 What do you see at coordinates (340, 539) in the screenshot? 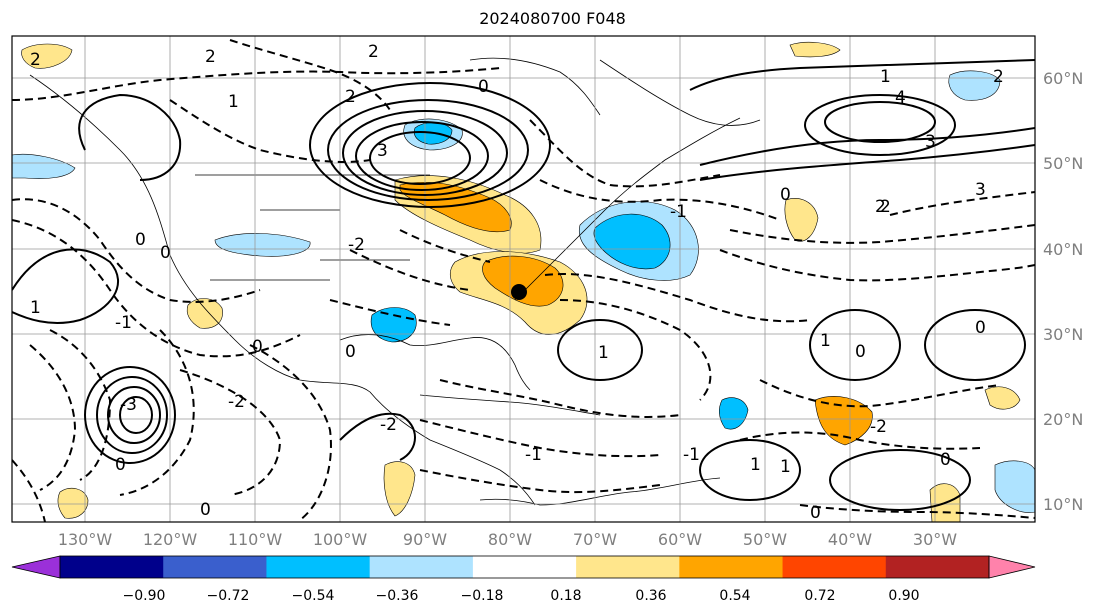
I see `lon-label: 100°W` at bounding box center [340, 539].